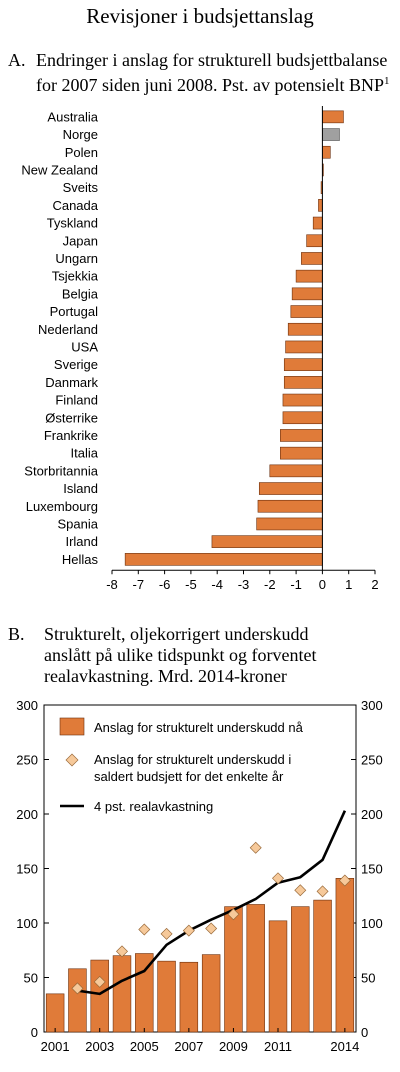 Image resolution: width=400 pixels, height=1072 pixels. I want to click on x-tick-label-0: -8, so click(112, 584).